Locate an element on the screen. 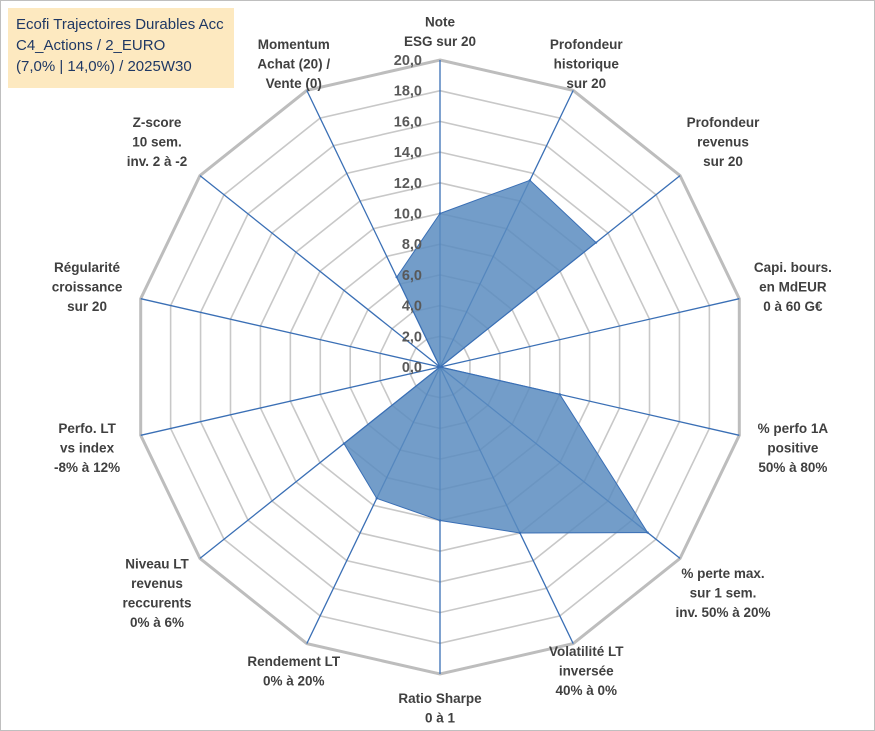 Image resolution: width=875 pixels, height=731 pixels. axis-label: Momentum Achat (20) / Vente (0) is located at coordinates (293, 64).